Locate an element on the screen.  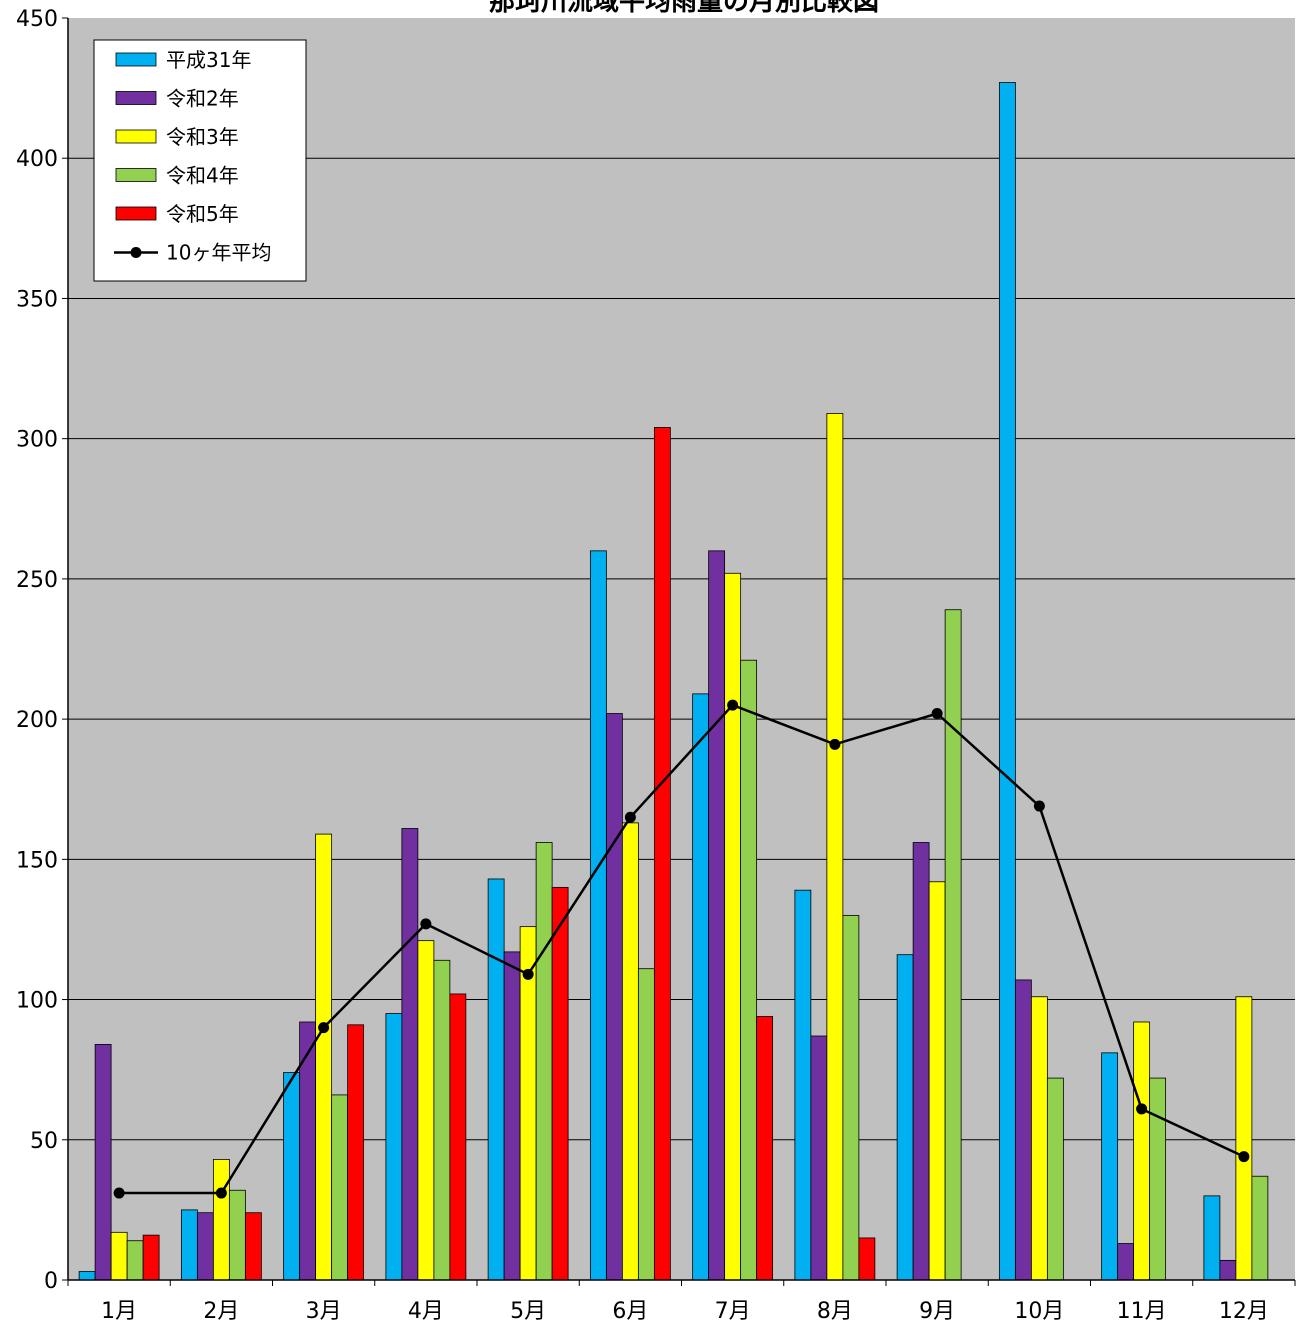
legend-line-marker is located at coordinates (136, 252).